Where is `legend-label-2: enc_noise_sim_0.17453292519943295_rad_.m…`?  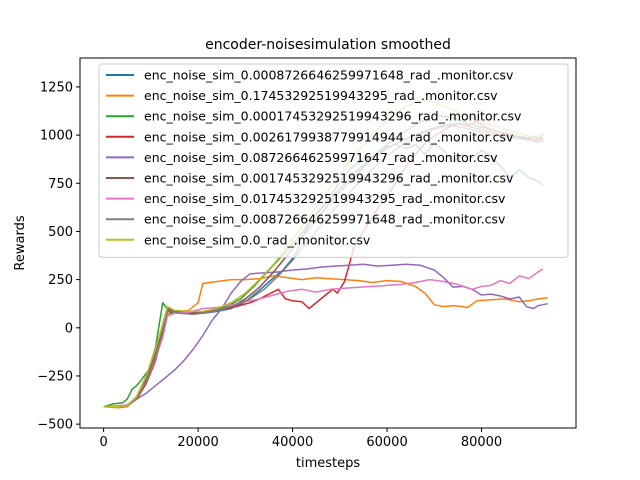 legend-label-2: enc_noise_sim_0.17453292519943295_rad_.m… is located at coordinates (321, 95).